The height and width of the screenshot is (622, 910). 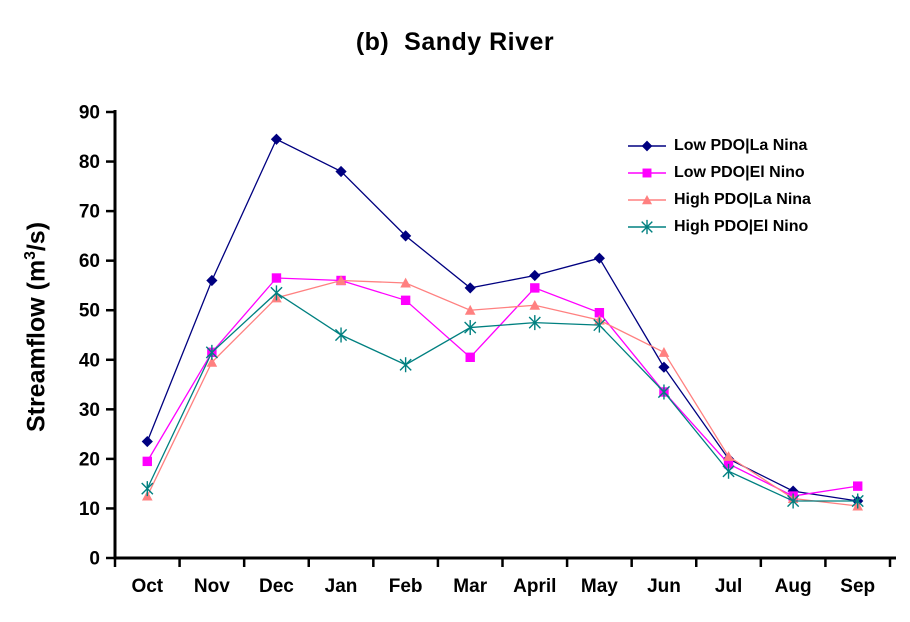 I want to click on x-tick-label: Jan, so click(x=341, y=586).